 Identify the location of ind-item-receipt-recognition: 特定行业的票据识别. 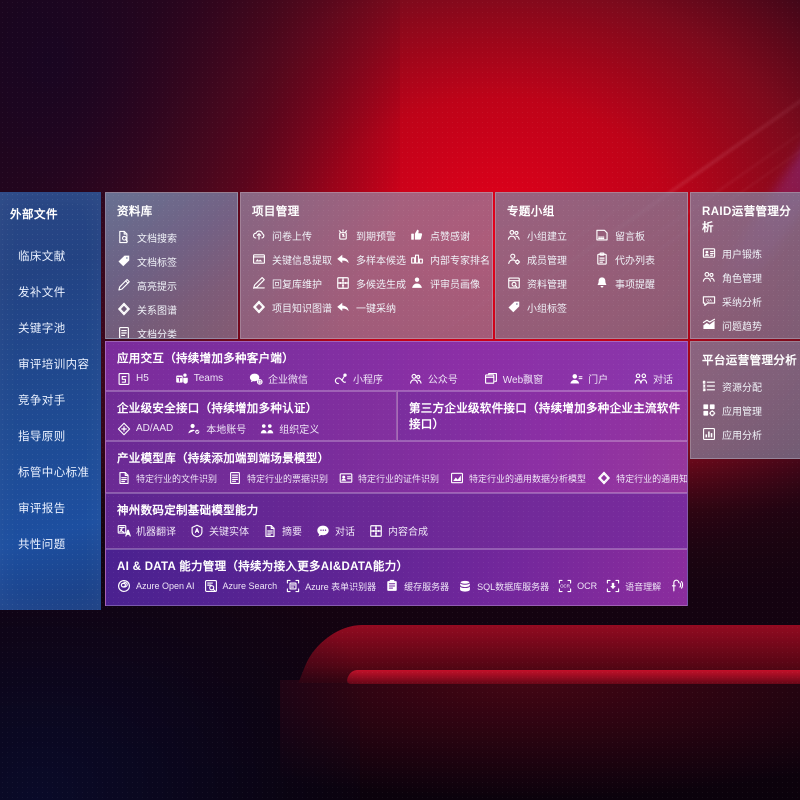
(278, 478).